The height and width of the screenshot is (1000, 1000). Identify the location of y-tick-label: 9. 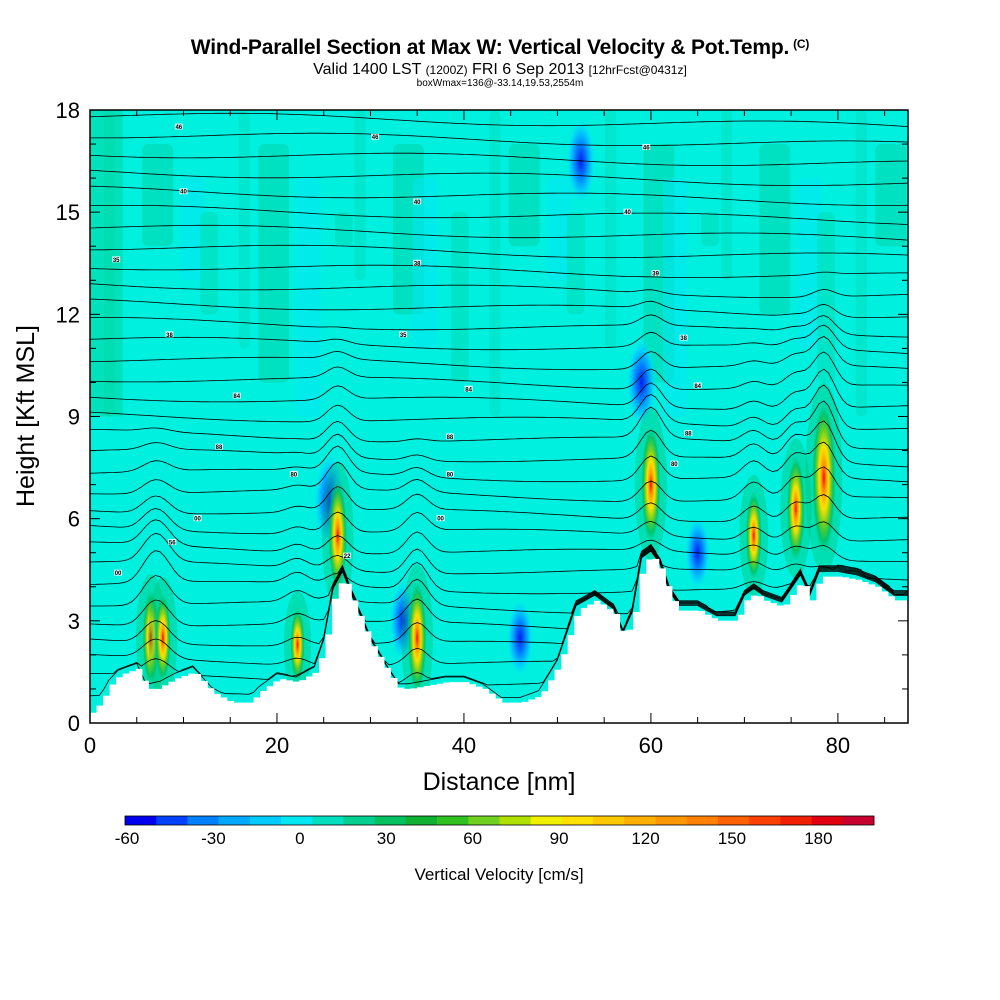
(74, 417).